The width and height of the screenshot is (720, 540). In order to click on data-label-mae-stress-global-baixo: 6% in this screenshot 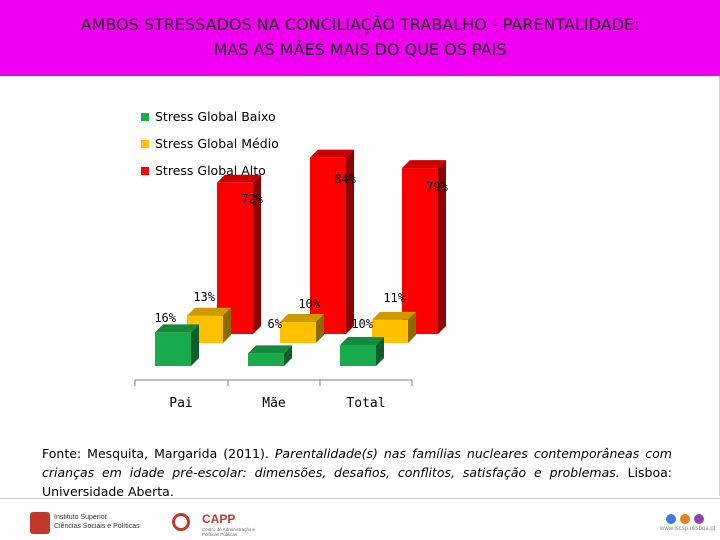, I will do `click(275, 324)`.